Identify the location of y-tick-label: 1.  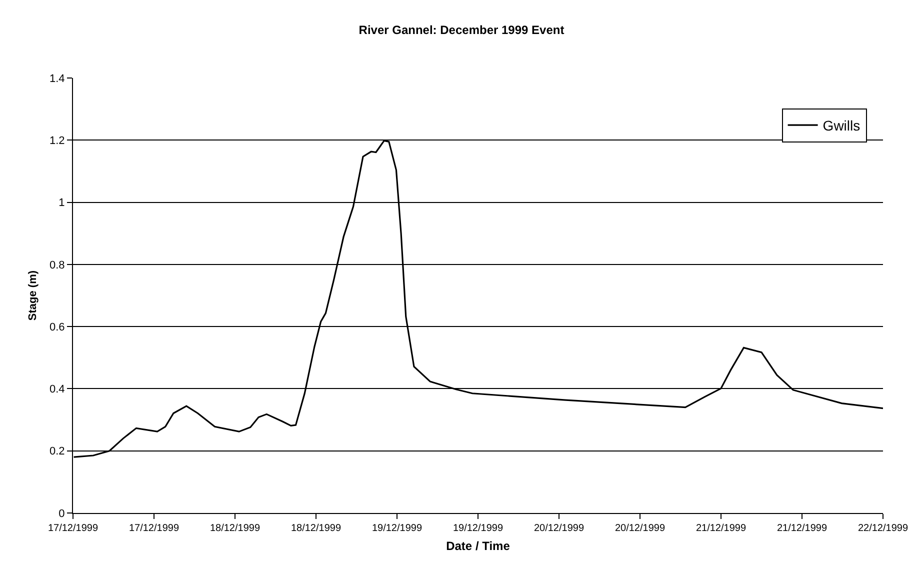
(61, 203).